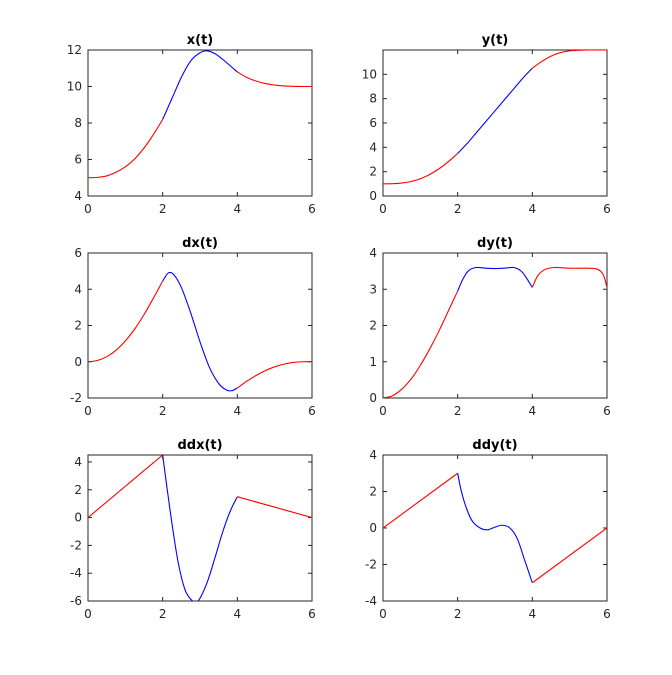 This screenshot has width=672, height=675. I want to click on y-tick-label: 3, so click(373, 289).